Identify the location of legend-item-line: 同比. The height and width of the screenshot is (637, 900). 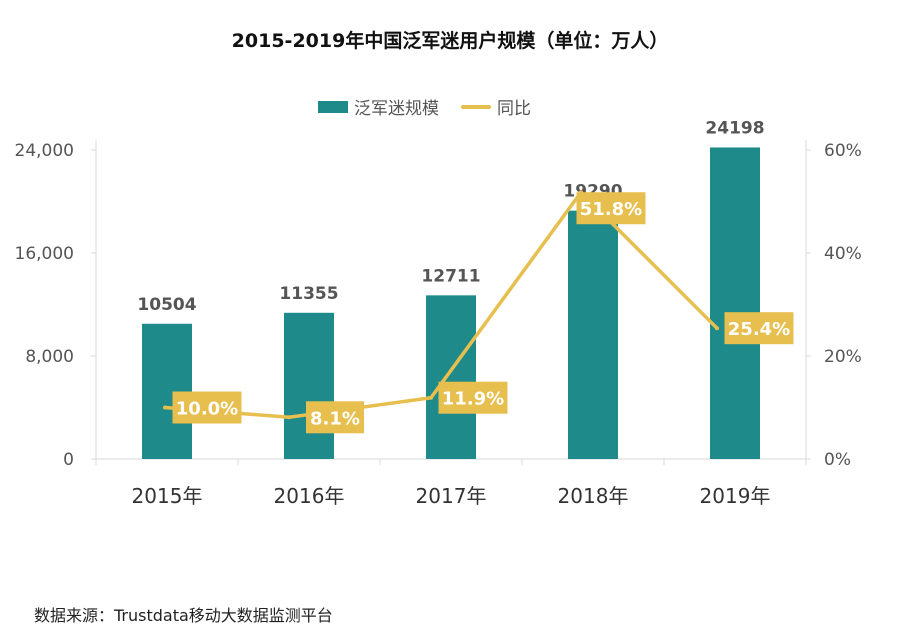
(496, 106).